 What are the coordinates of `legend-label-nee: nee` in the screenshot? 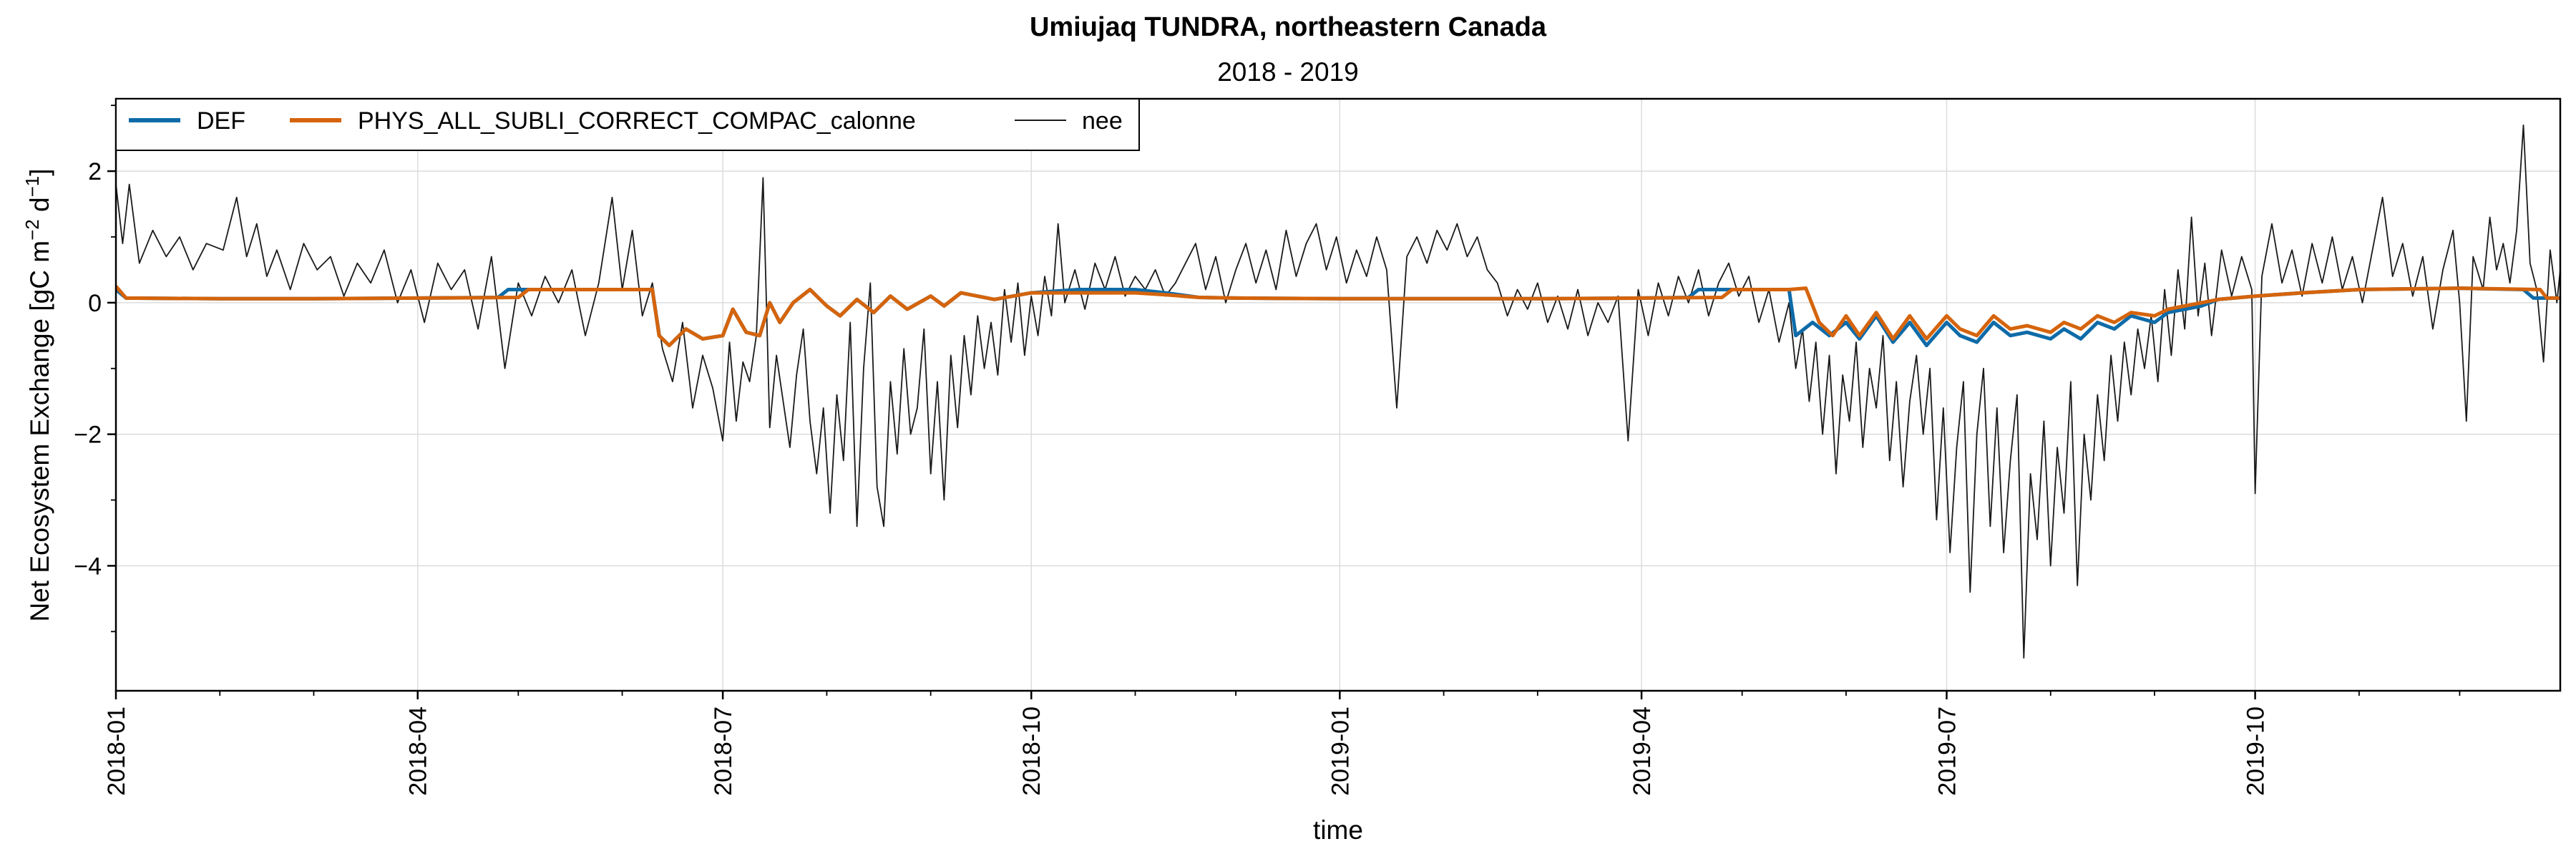 It's located at (1102, 121).